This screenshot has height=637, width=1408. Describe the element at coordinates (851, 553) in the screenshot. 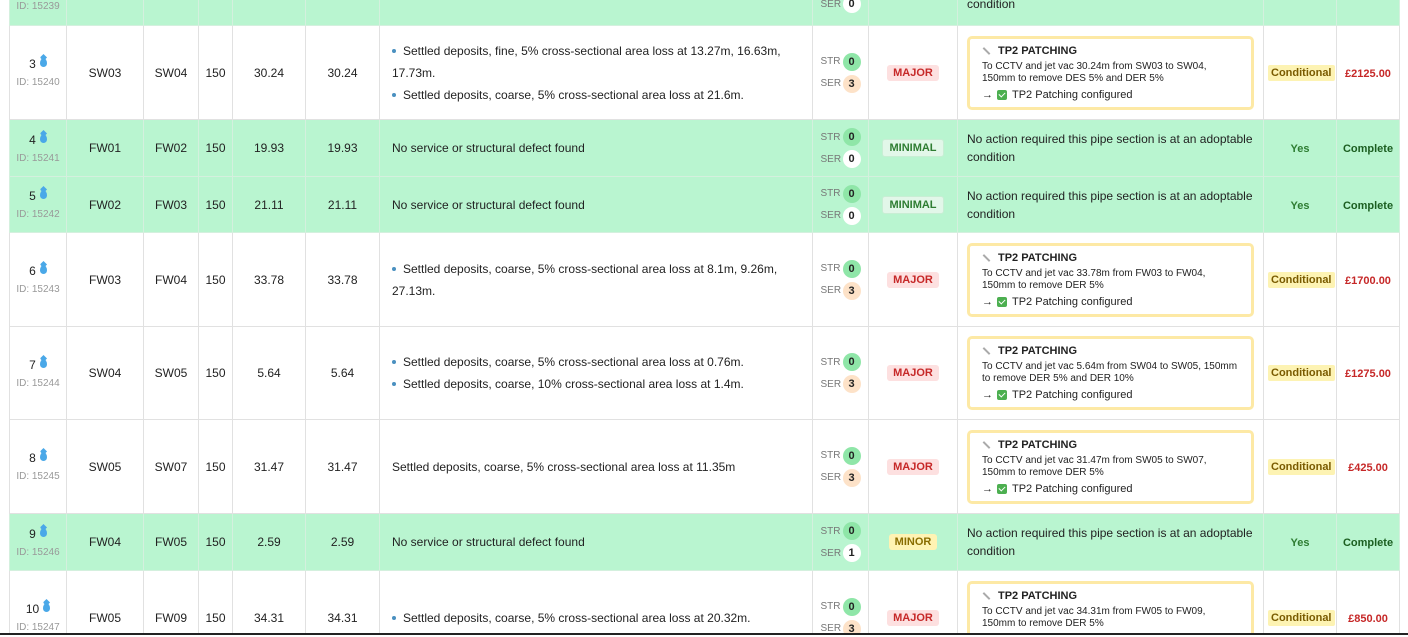

I see `ser-grade: 1` at that location.